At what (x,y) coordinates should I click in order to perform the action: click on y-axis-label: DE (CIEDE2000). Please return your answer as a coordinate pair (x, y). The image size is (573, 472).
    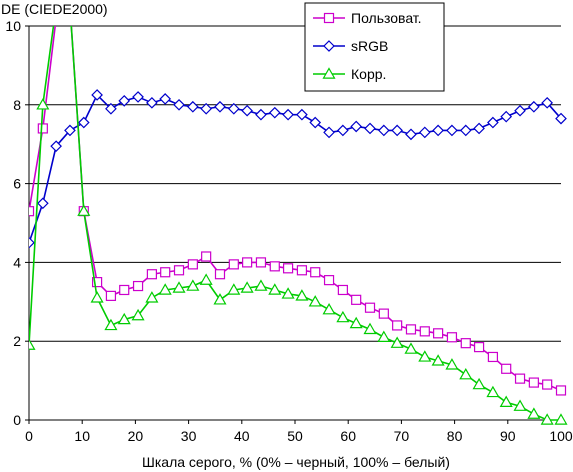
    Looking at the image, I should click on (54, 9).